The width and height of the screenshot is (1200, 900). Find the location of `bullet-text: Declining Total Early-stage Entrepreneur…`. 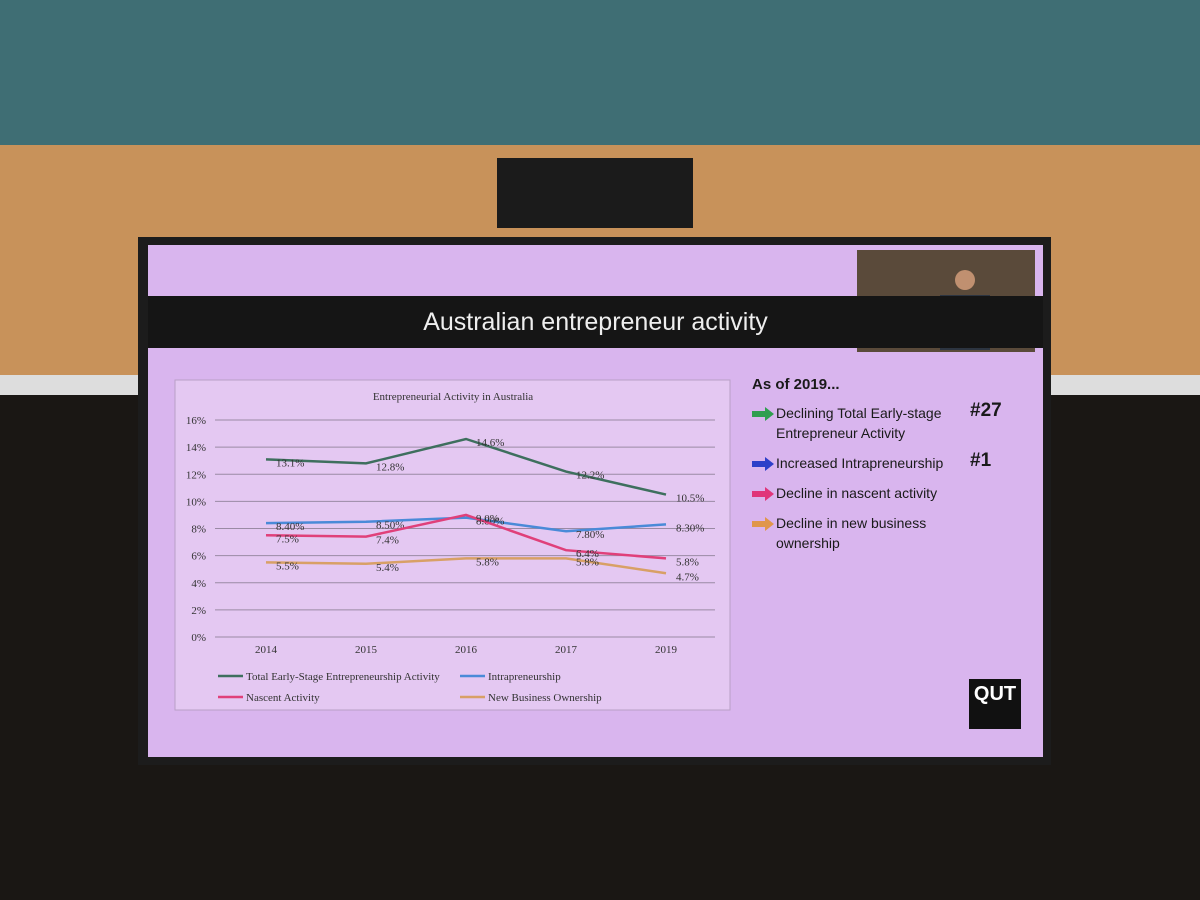

bullet-text: Declining Total Early-stage Entrepreneur… is located at coordinates (859, 423).